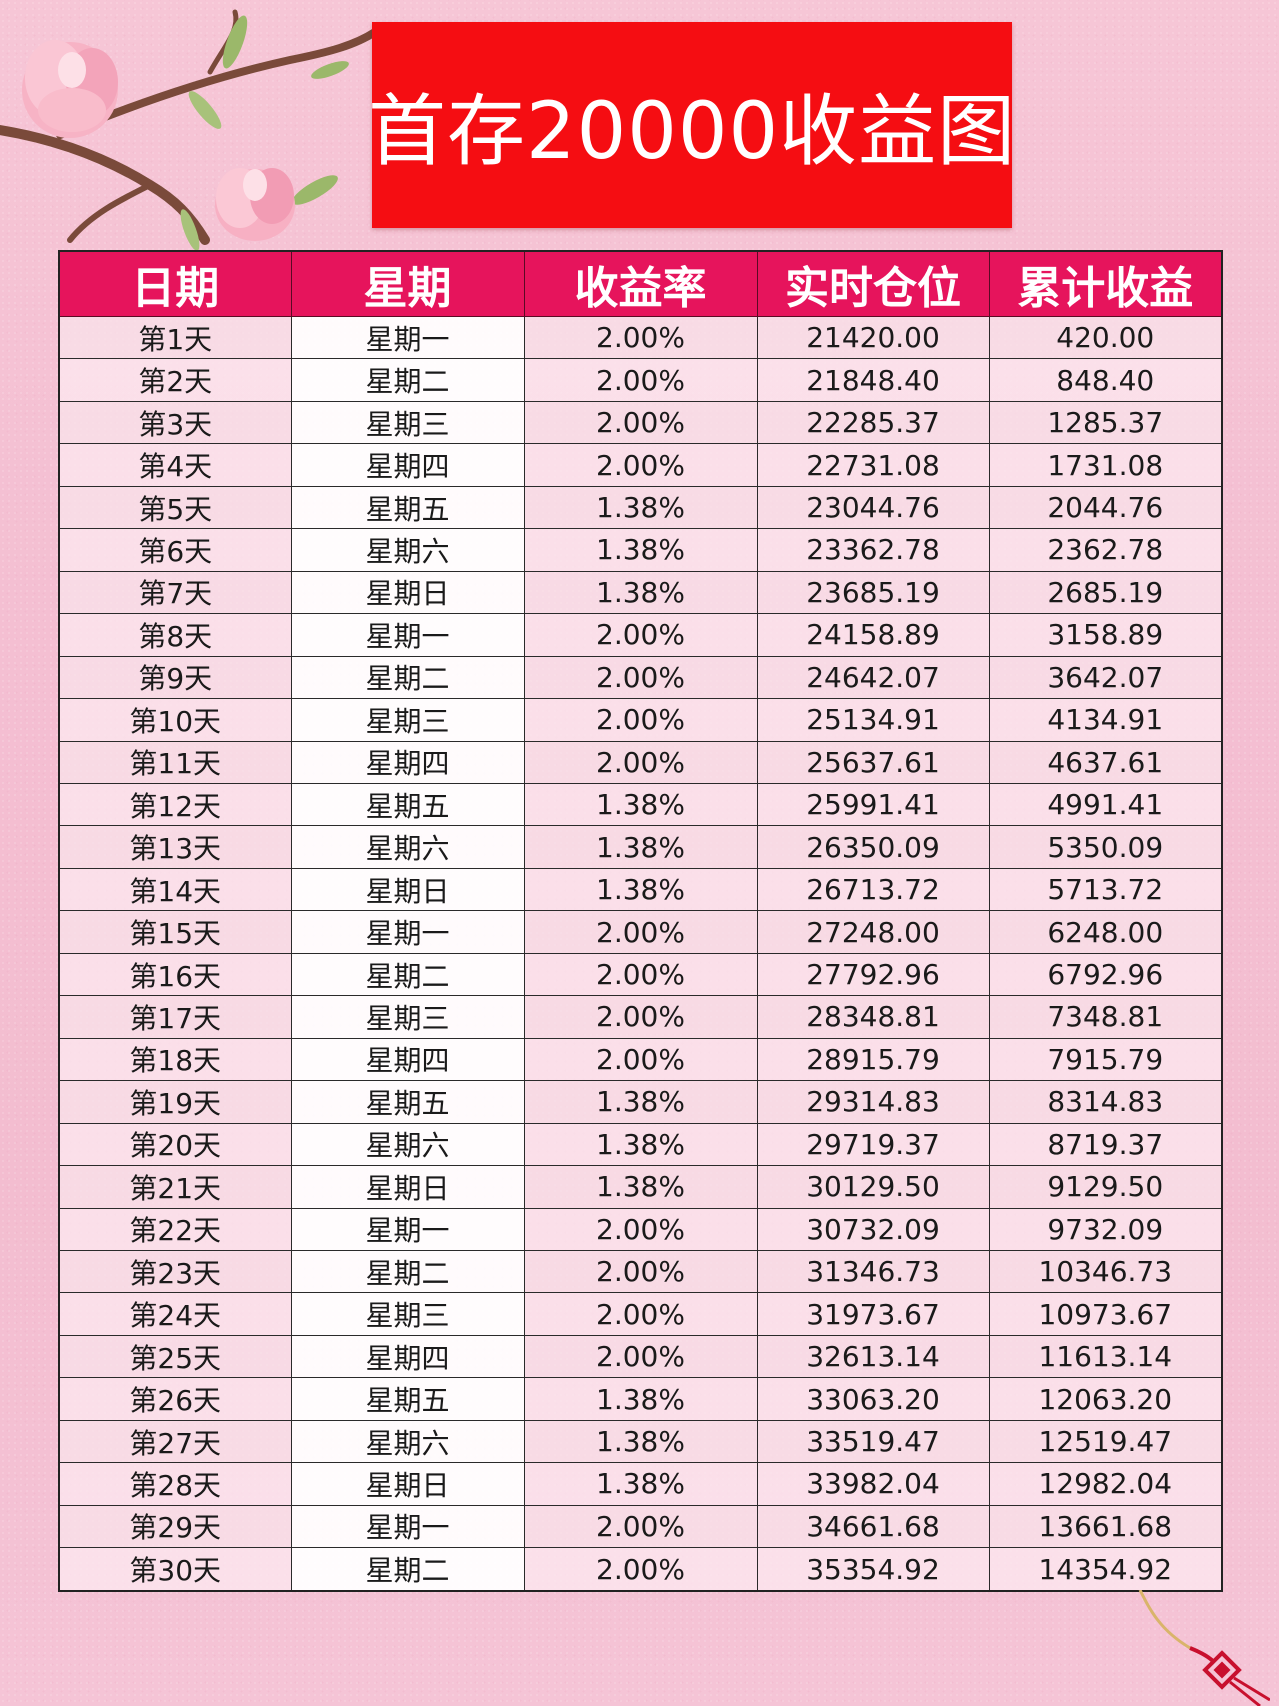 The height and width of the screenshot is (1706, 1279). I want to click on day-cell: 第21天, so click(175, 1187).